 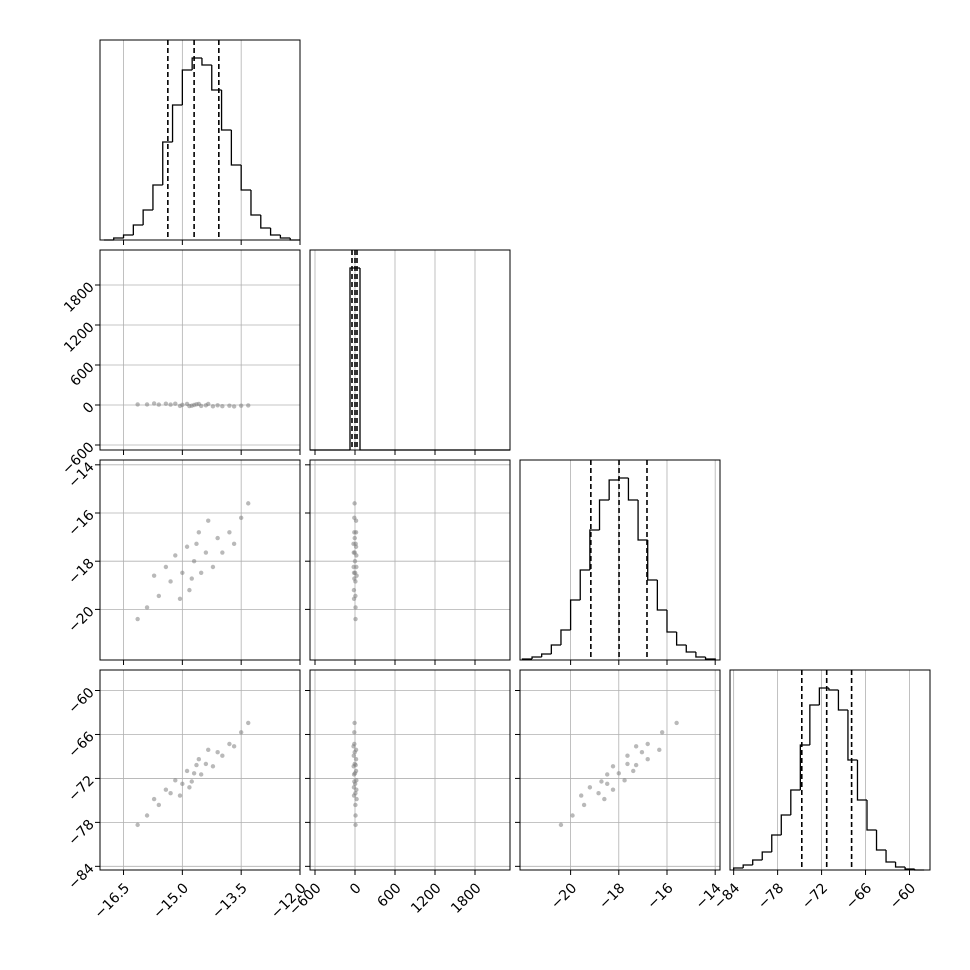 What do you see at coordinates (171, 901) in the screenshot?
I see `x-tick-label: −15.0` at bounding box center [171, 901].